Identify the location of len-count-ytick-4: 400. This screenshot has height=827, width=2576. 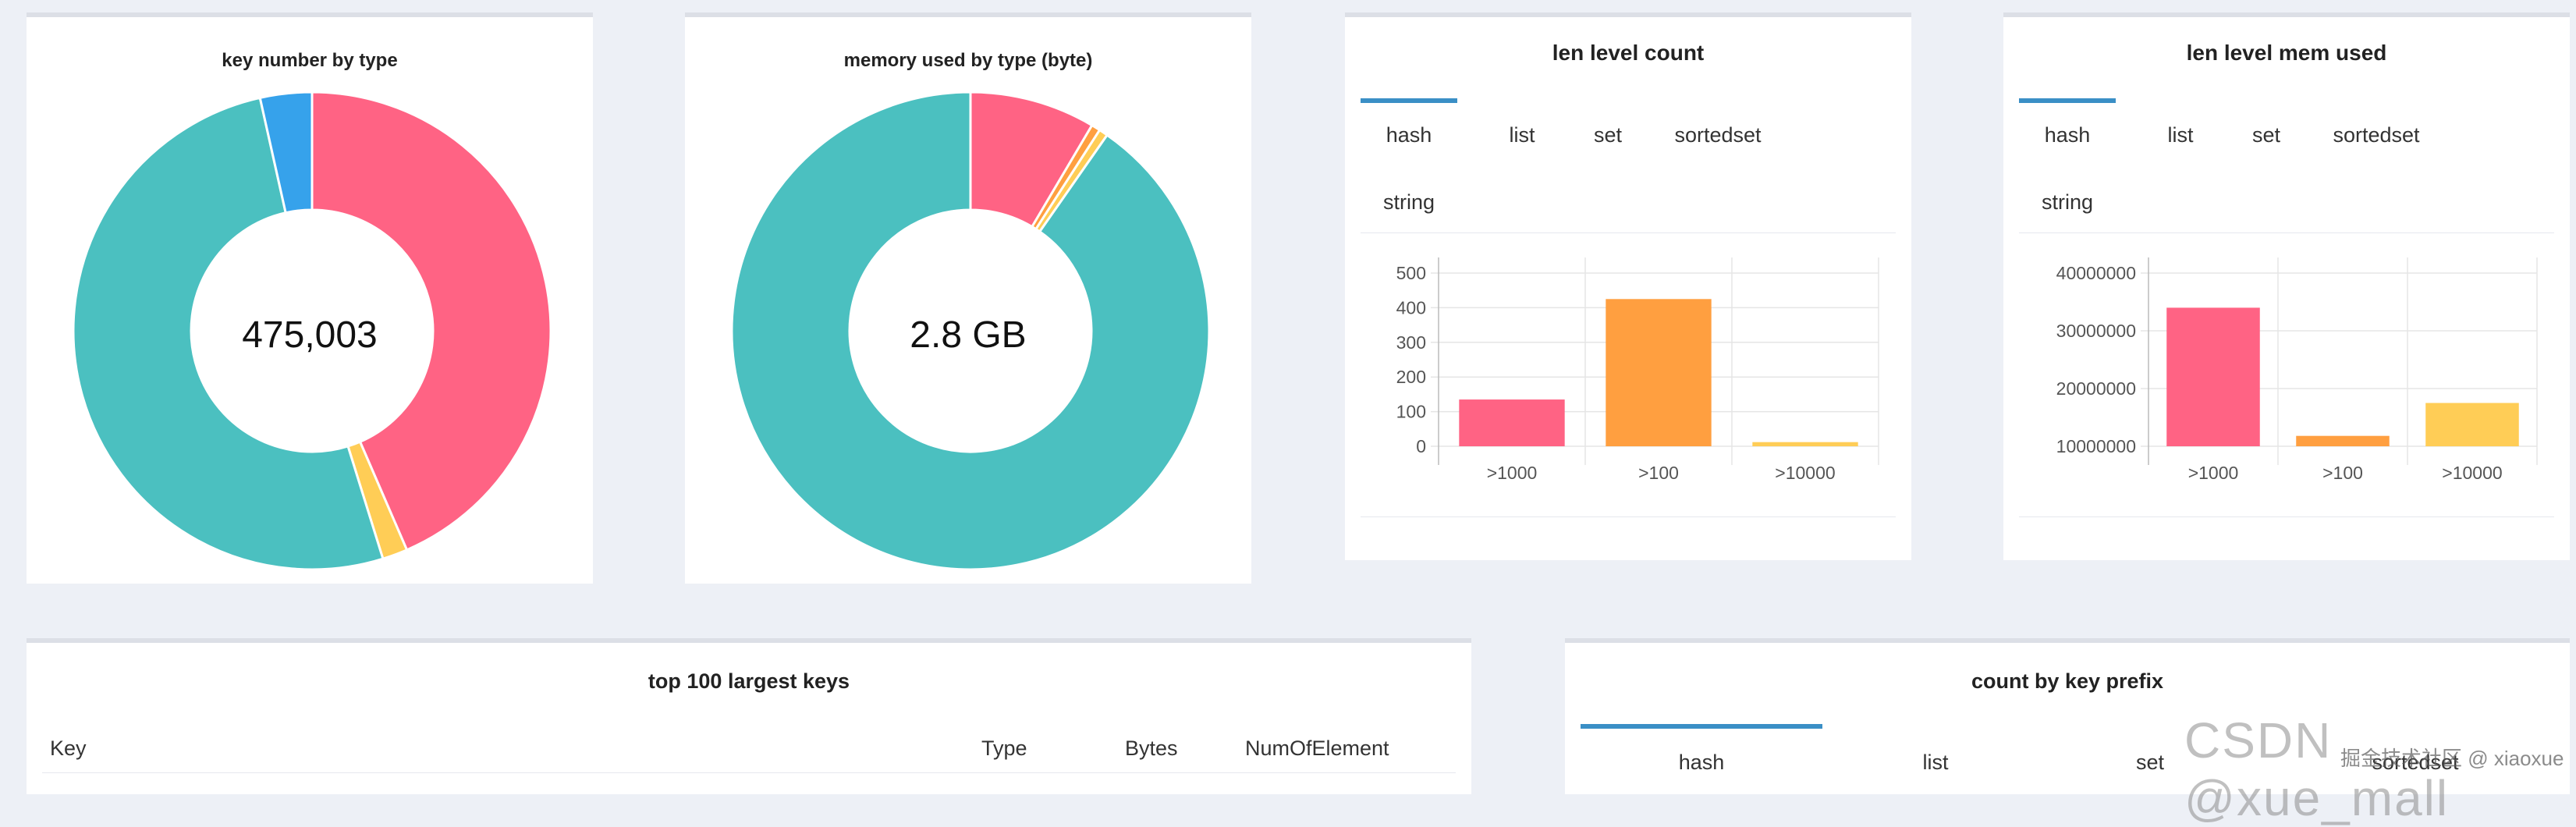
(1411, 307).